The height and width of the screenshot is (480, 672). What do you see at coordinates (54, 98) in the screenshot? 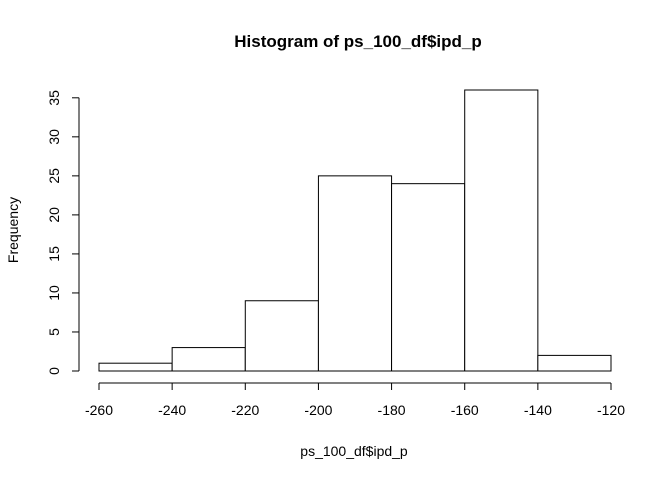
I see `y-tick-label-7: 35` at bounding box center [54, 98].